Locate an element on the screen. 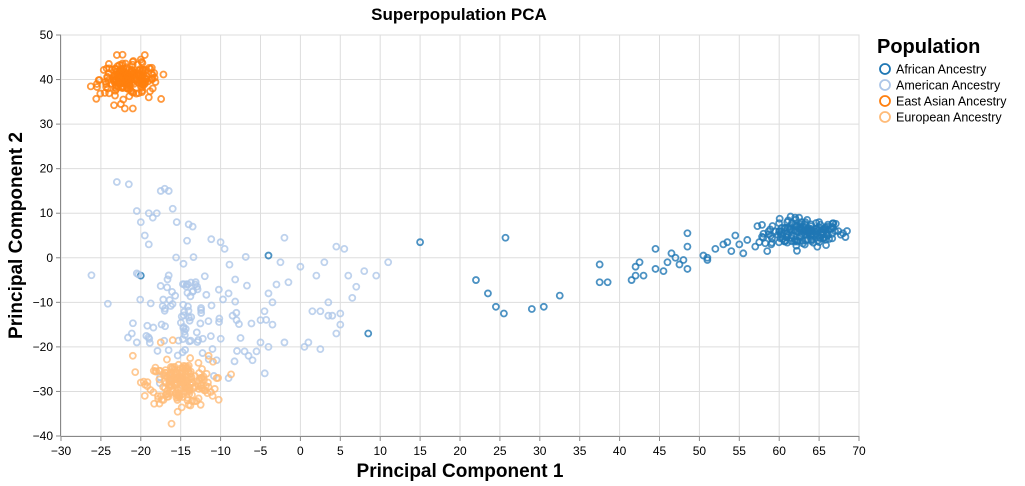  x-tick-label: 45 is located at coordinates (660, 451).